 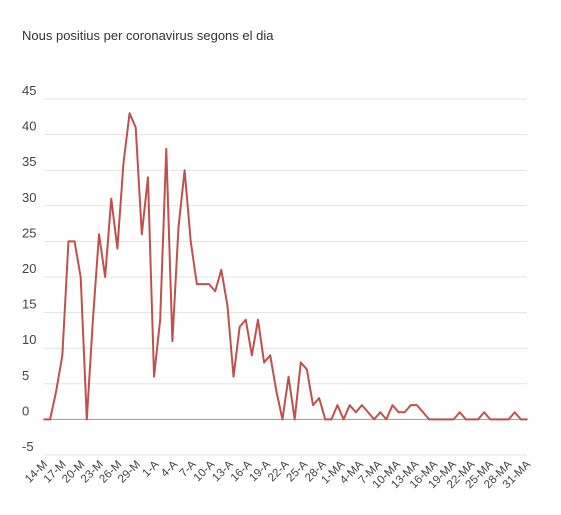 What do you see at coordinates (25, 410) in the screenshot?
I see `y-tick-label: 0` at bounding box center [25, 410].